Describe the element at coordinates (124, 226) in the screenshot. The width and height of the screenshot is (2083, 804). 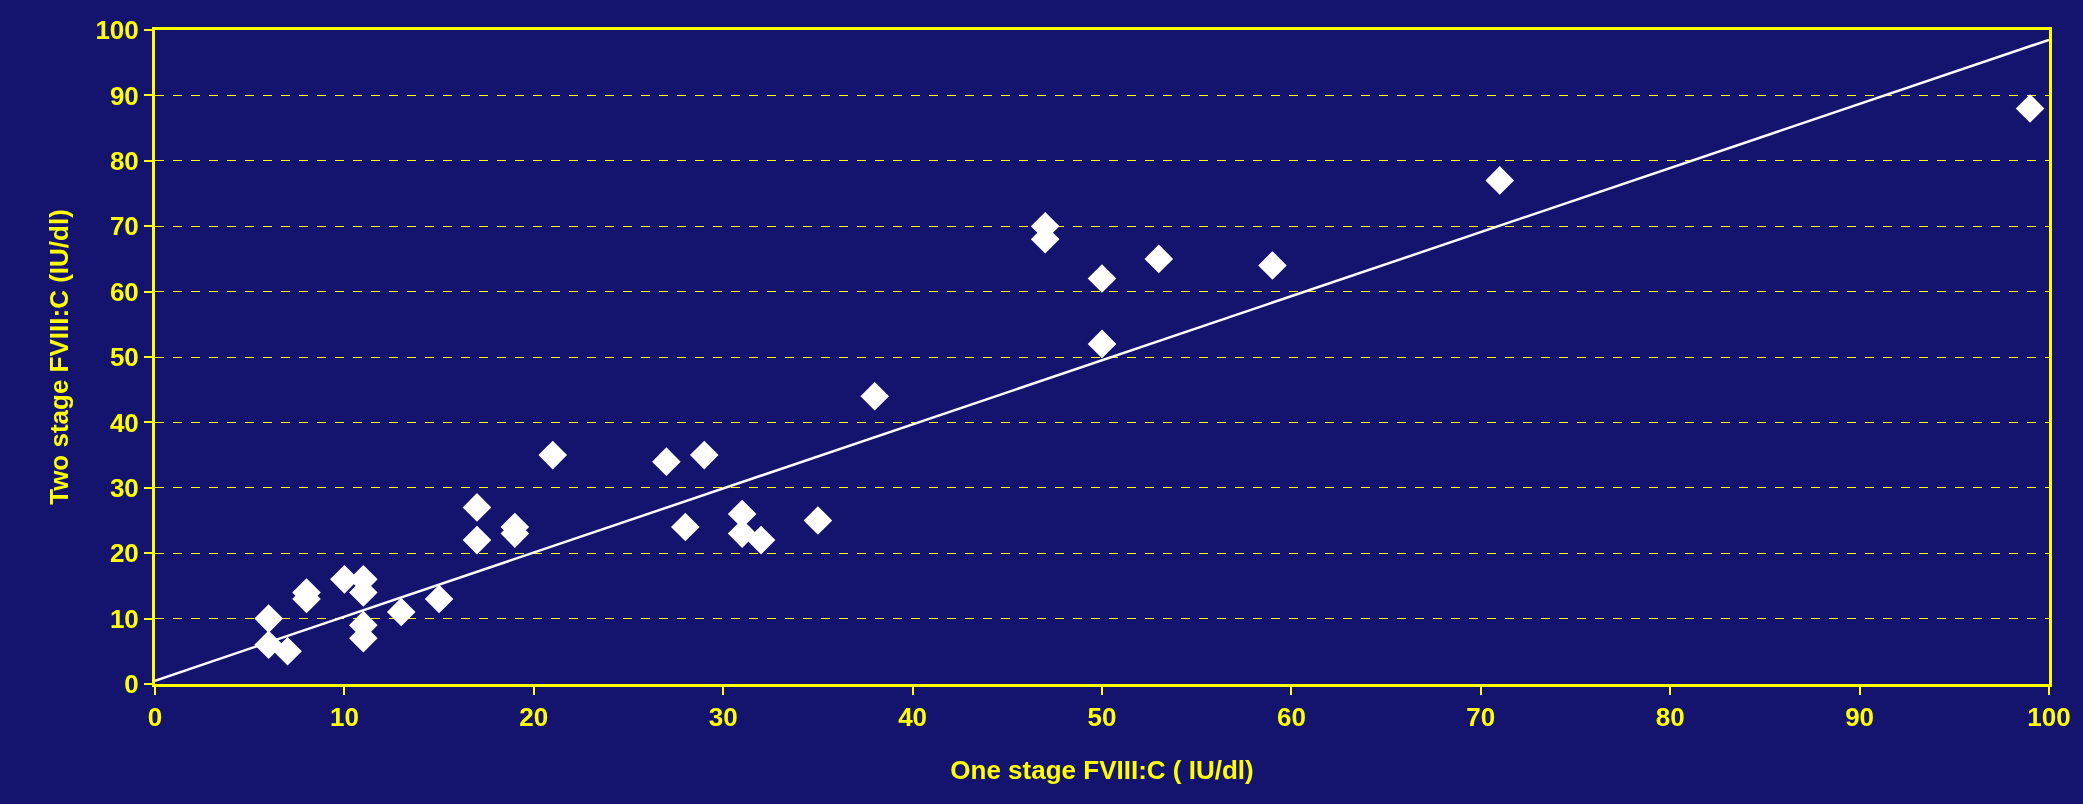
I see `y-tick-label: 70` at that location.